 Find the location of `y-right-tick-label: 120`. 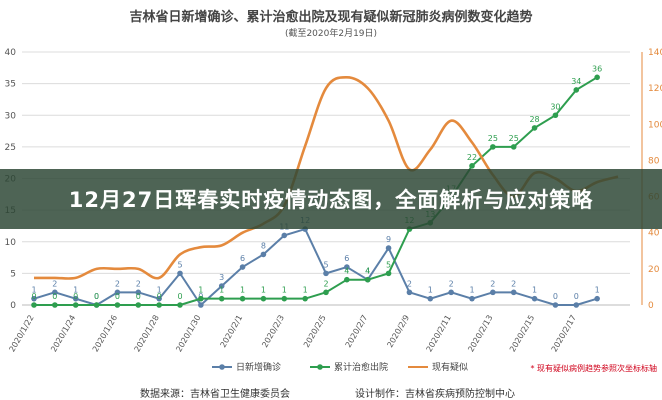

y-right-tick-label: 120 is located at coordinates (655, 89).